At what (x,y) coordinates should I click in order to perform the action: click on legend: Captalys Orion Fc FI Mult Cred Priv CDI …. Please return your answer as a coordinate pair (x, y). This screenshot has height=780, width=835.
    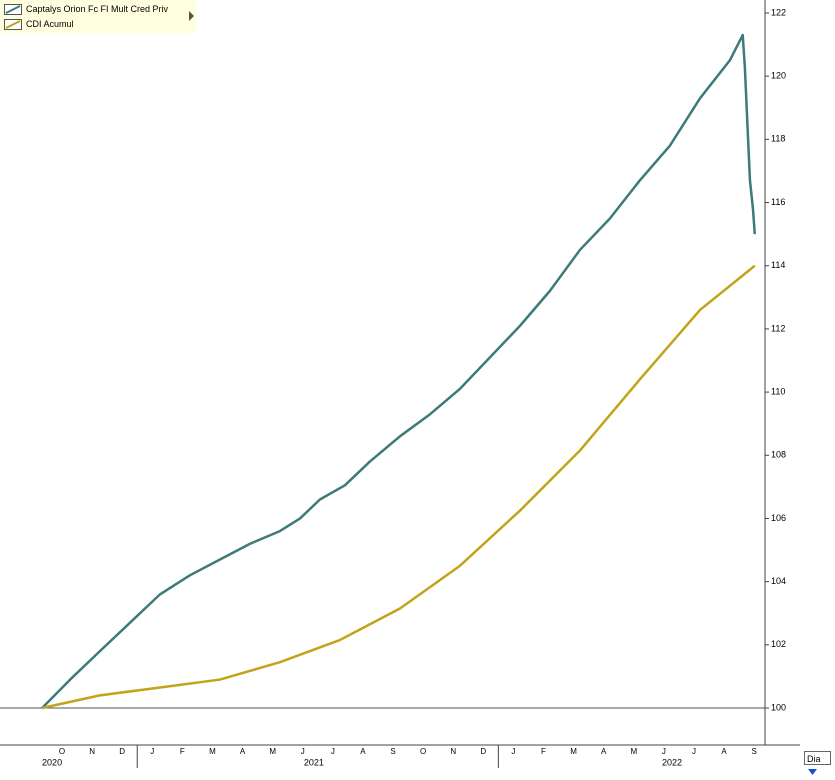
    Looking at the image, I should click on (98, 16).